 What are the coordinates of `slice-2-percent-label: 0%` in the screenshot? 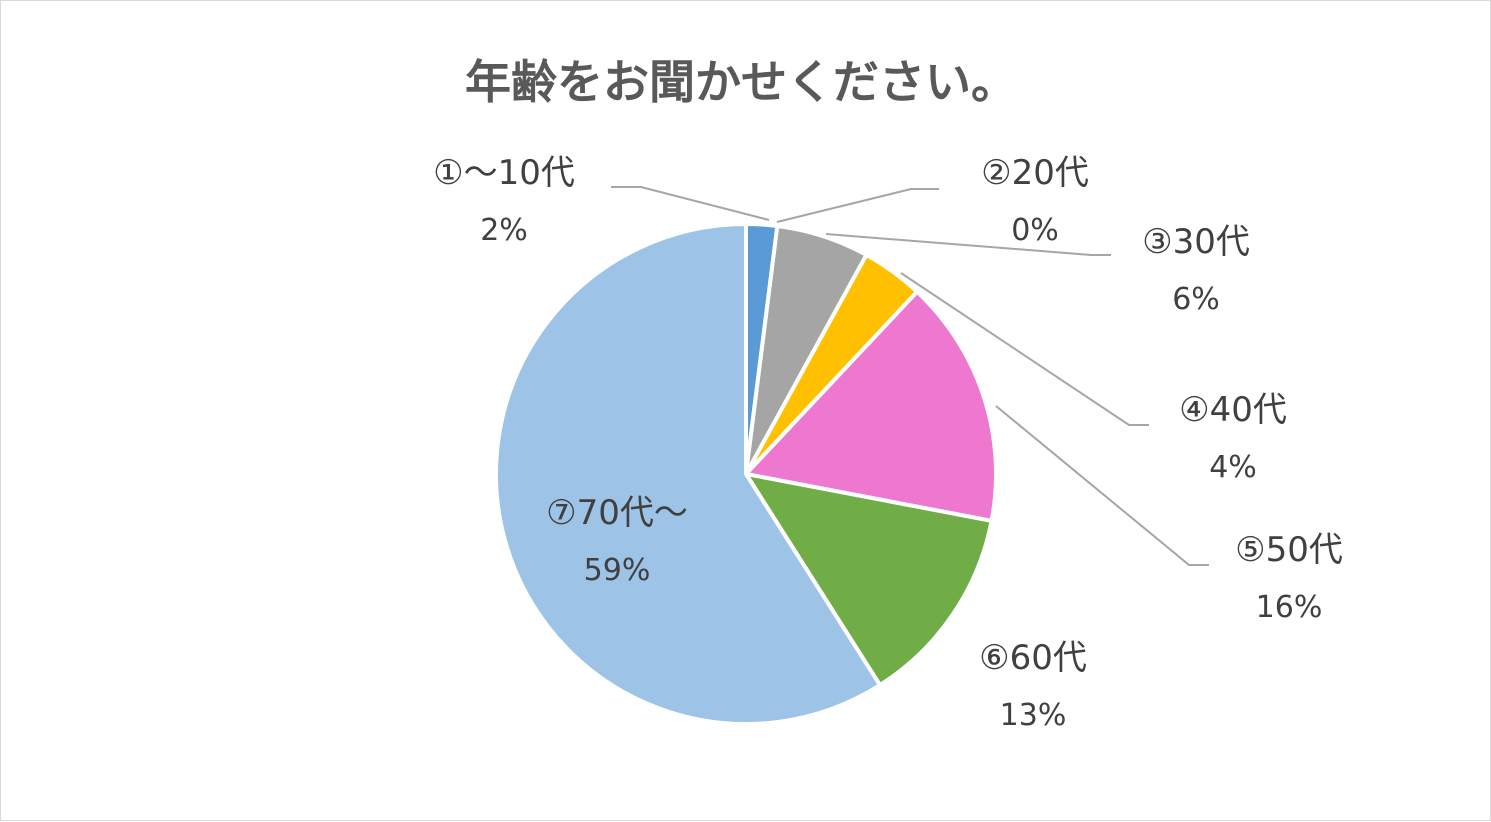 It's located at (1035, 230).